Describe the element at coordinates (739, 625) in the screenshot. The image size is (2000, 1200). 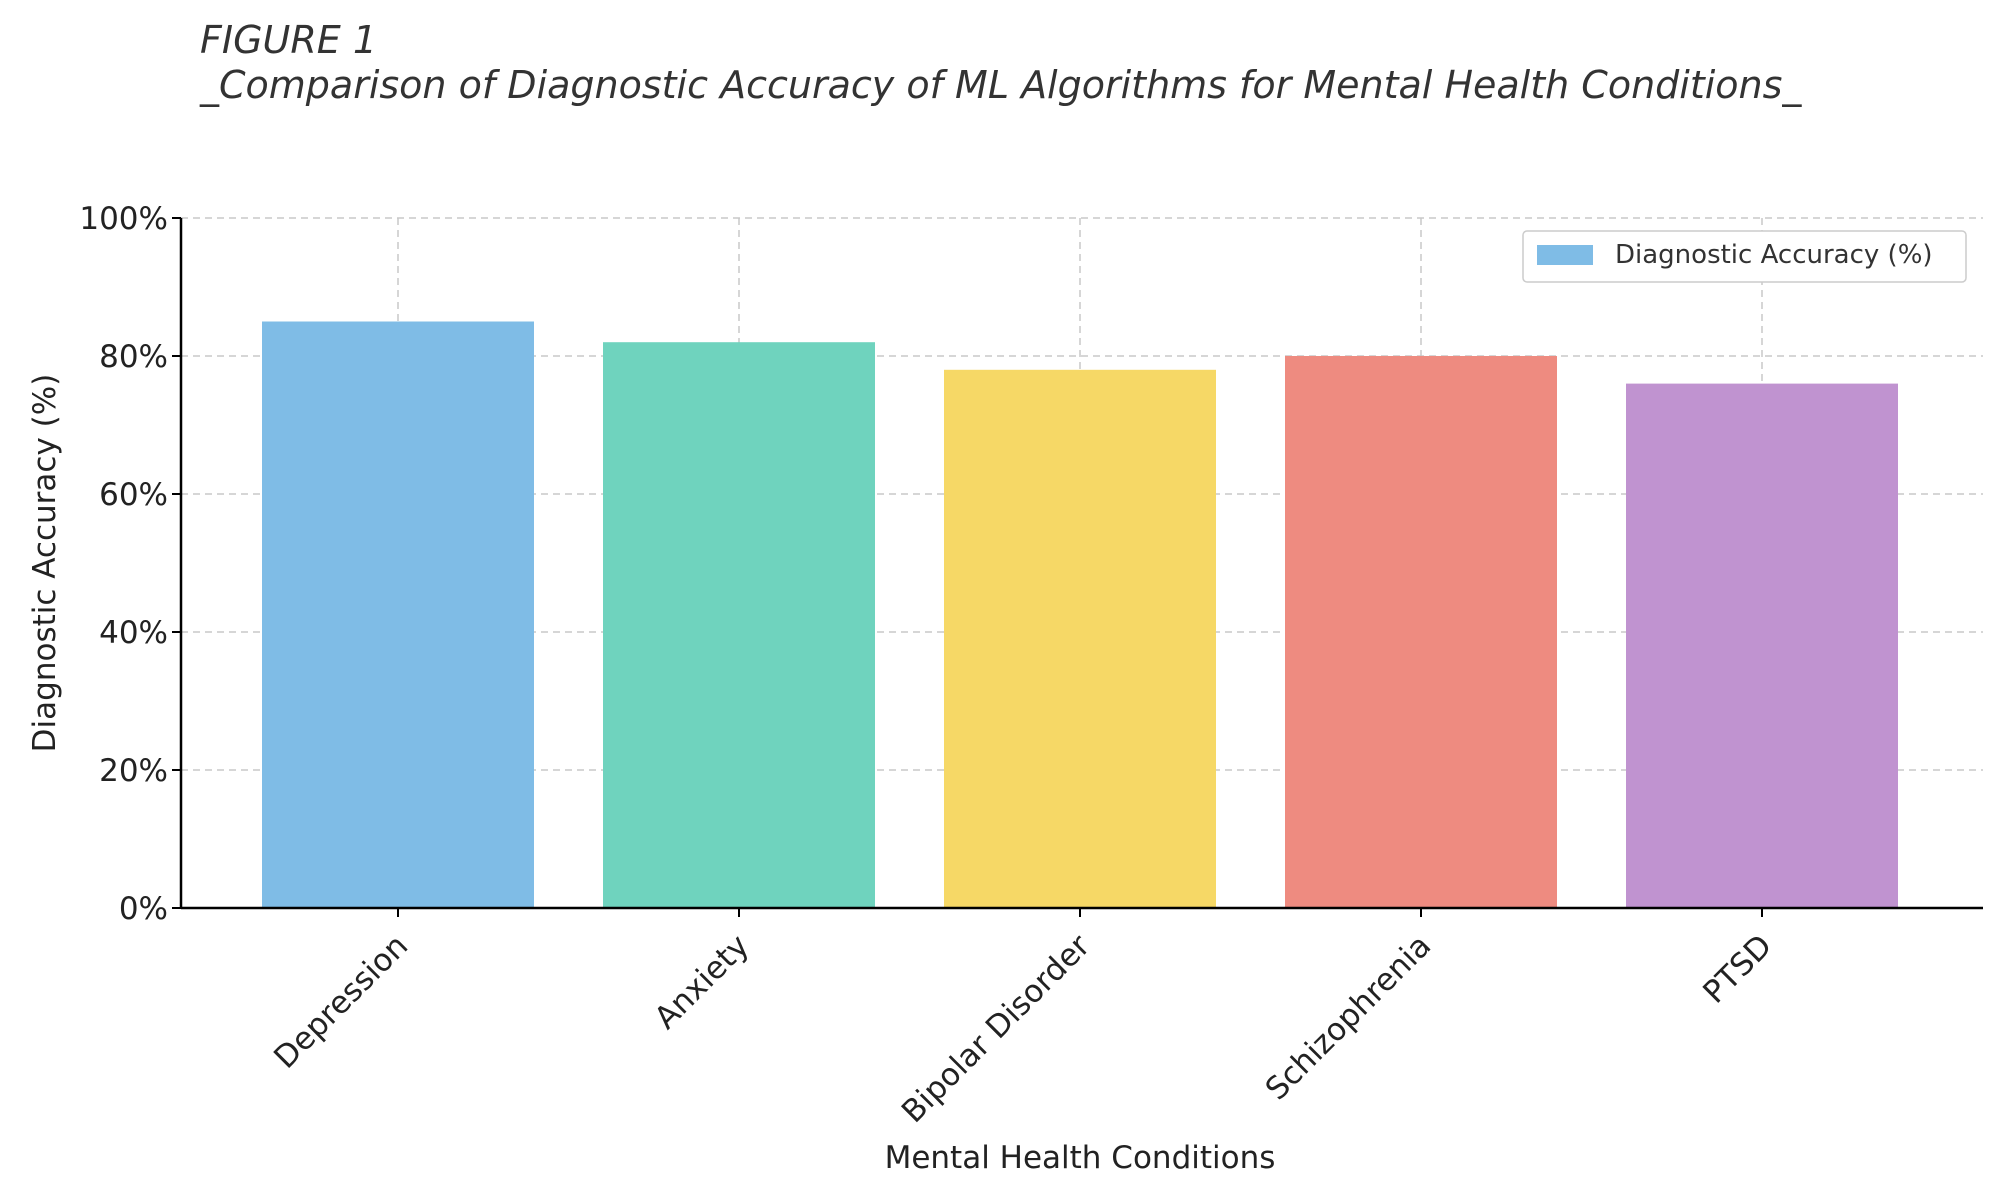
I see `bar-anxiety` at that location.